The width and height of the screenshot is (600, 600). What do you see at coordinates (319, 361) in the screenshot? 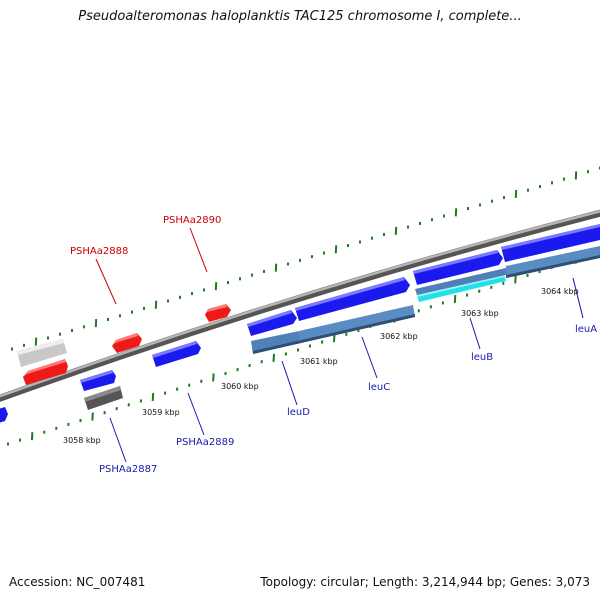
I see `kbp-label: 3061 kbp` at bounding box center [319, 361].